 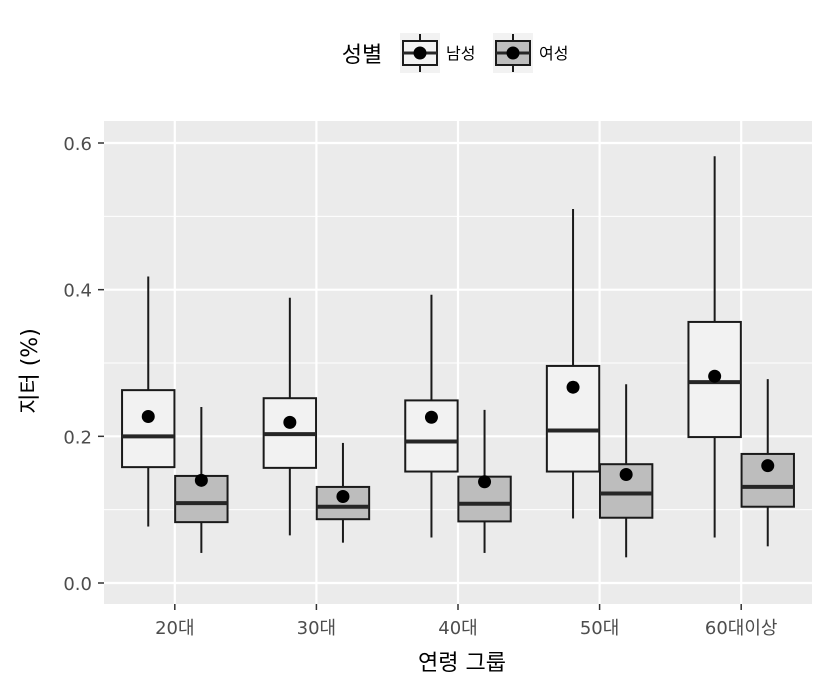 I want to click on y-axis-title: 지터 (%), so click(x=30, y=371).